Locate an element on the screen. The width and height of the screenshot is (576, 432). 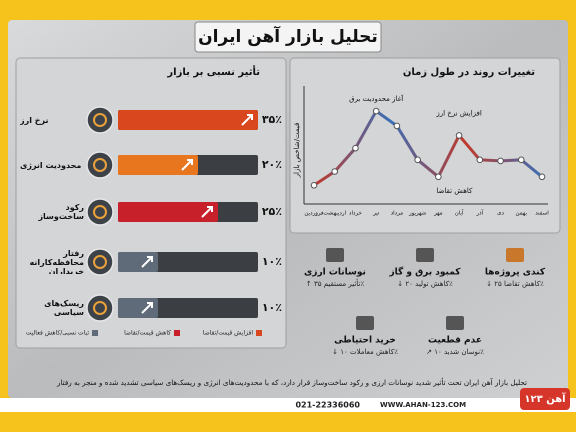
legend-label: افزایش قیمت/تقاضا is located at coordinates (228, 333).